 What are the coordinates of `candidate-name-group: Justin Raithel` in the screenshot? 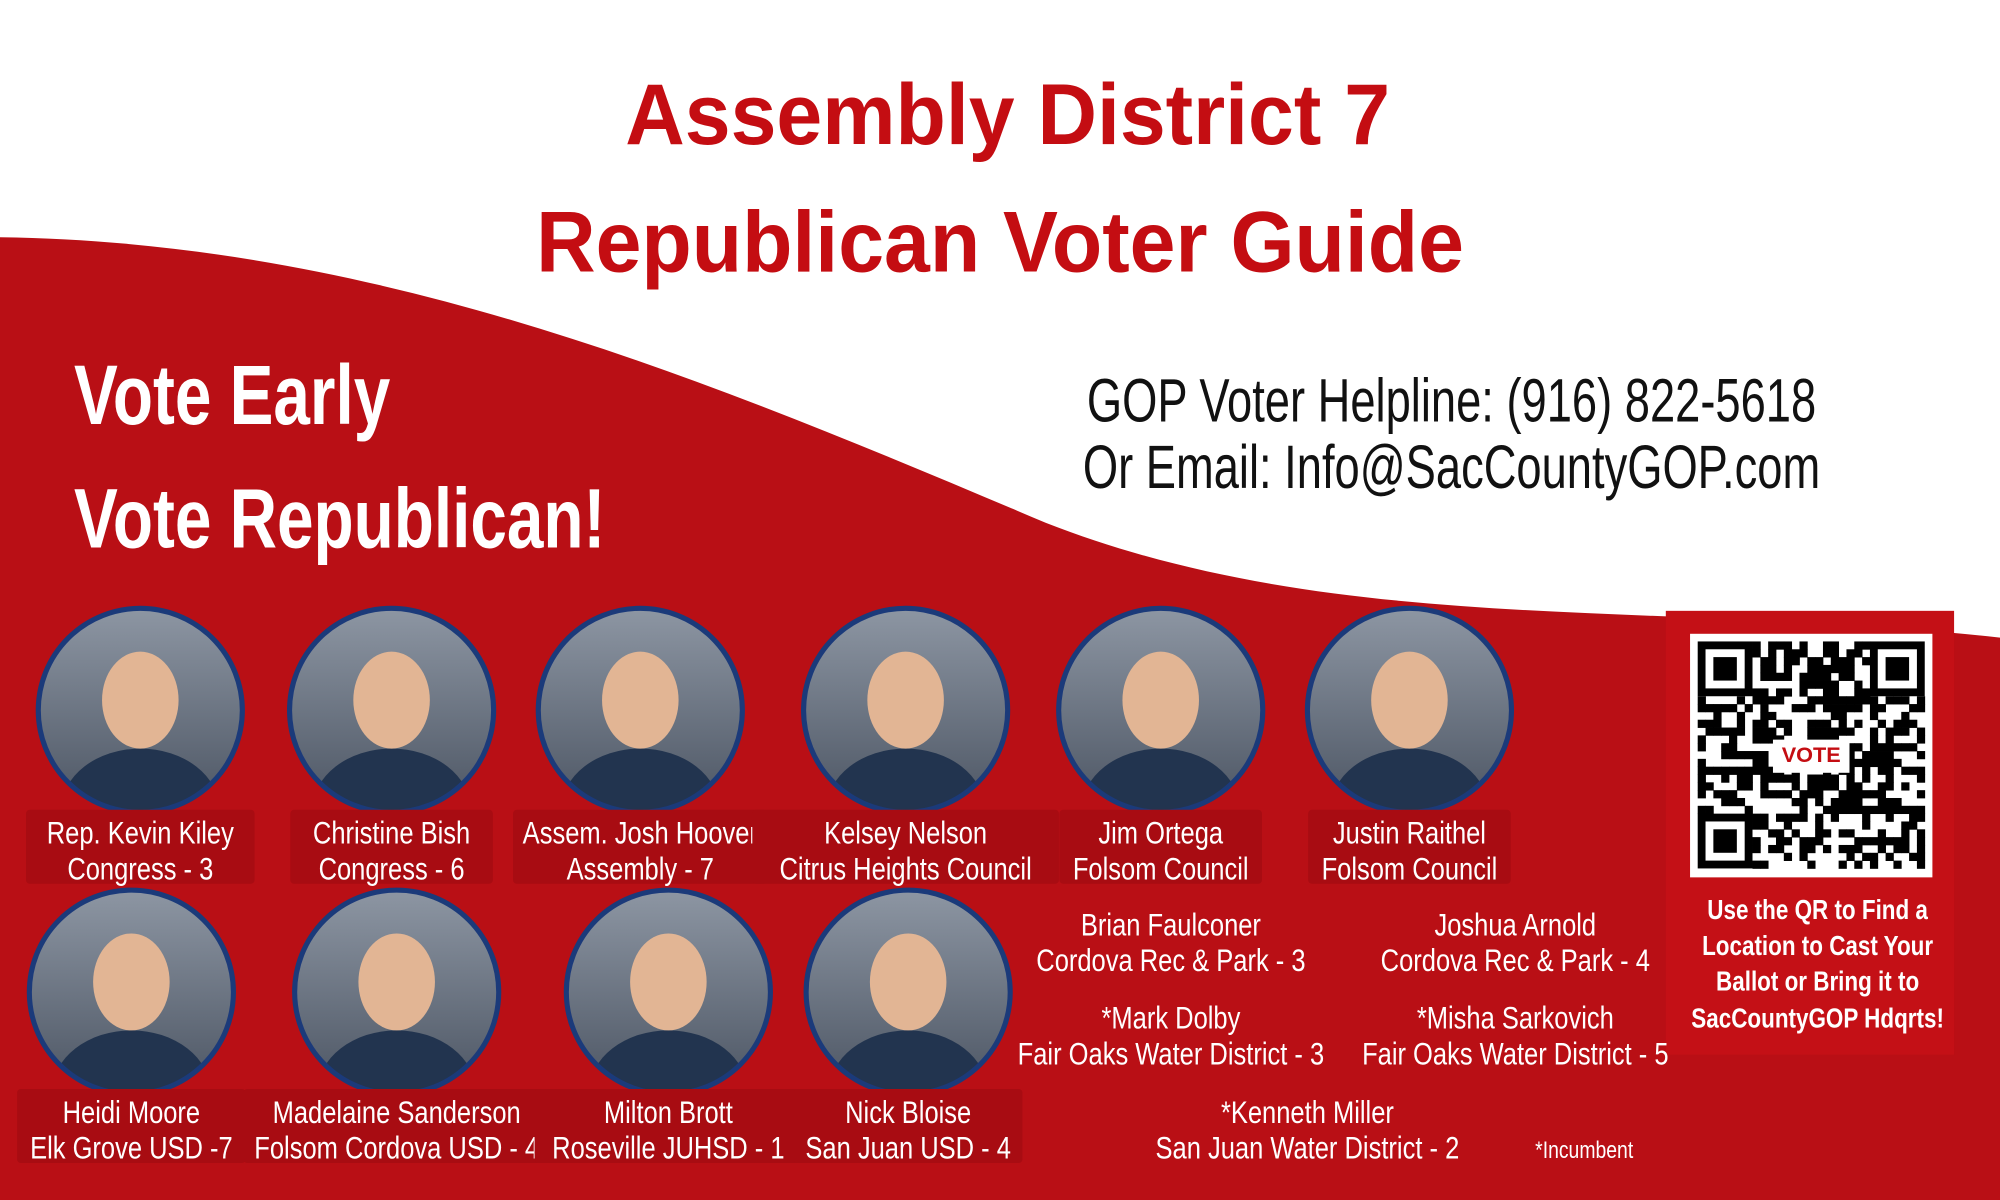 It's located at (1409, 833).